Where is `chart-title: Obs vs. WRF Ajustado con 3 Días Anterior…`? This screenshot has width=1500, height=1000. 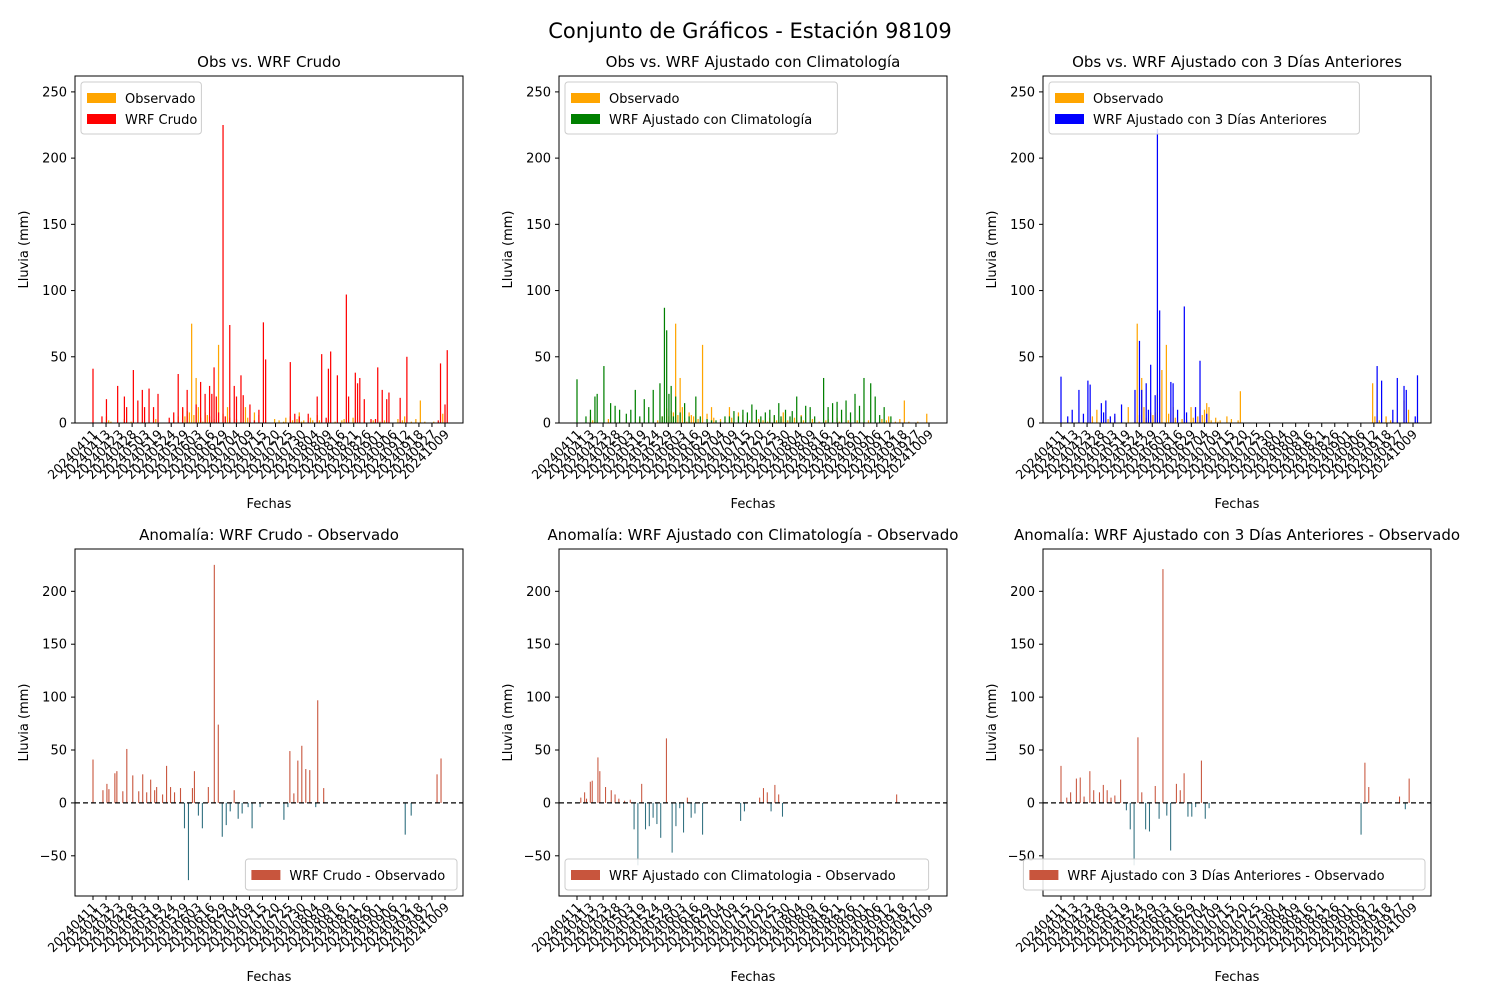 chart-title: Obs vs. WRF Ajustado con 3 Días Anterior… is located at coordinates (1237, 62).